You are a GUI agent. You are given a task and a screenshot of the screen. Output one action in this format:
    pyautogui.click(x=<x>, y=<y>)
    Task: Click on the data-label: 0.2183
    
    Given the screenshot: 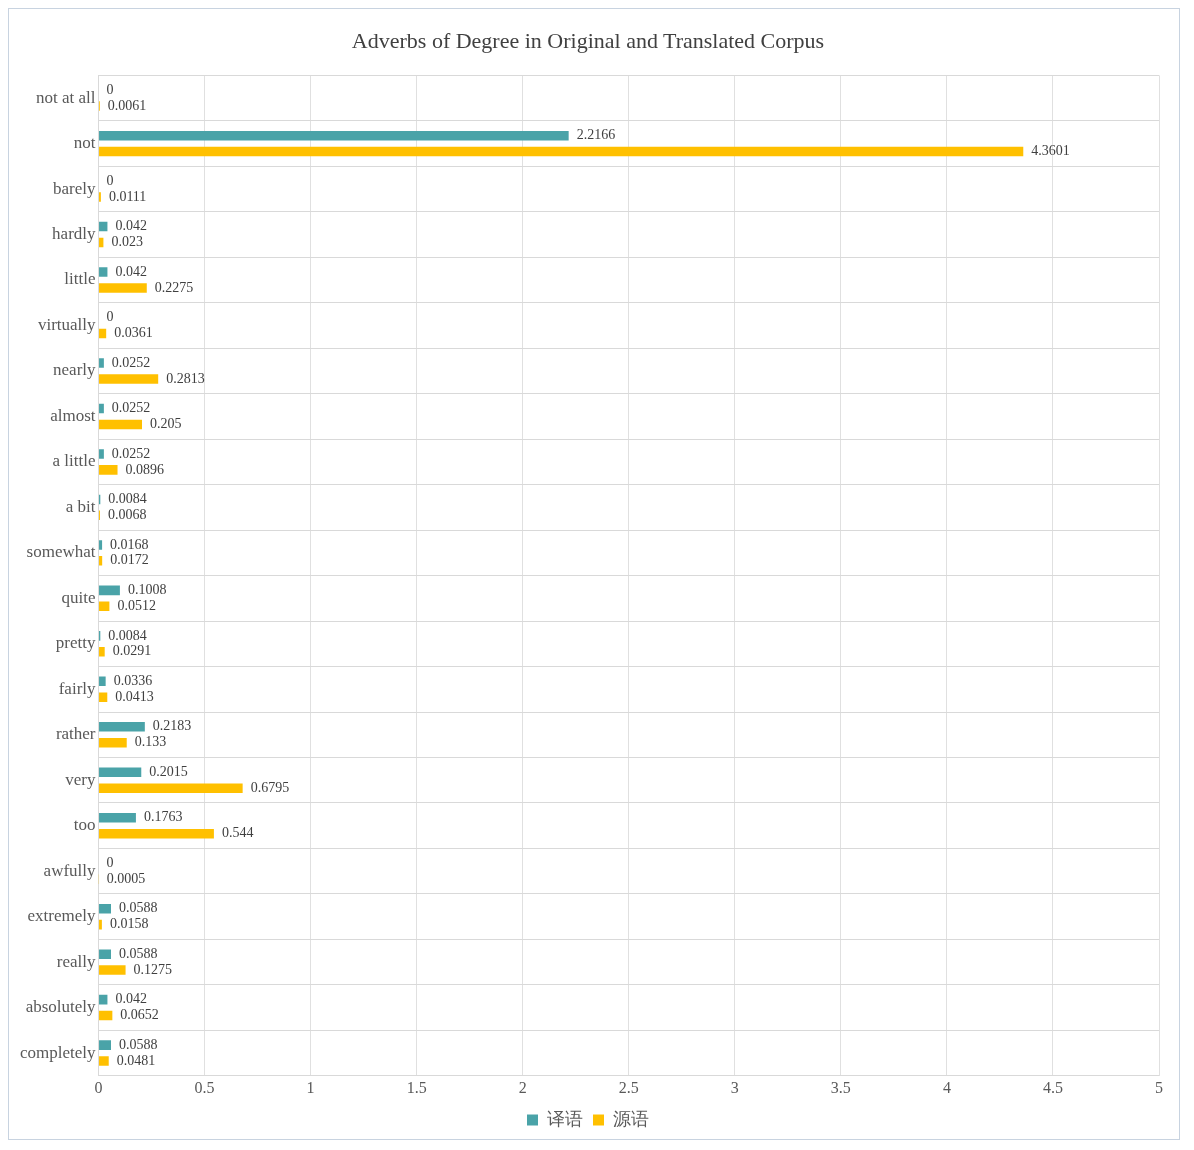 What is the action you would take?
    pyautogui.click(x=172, y=726)
    